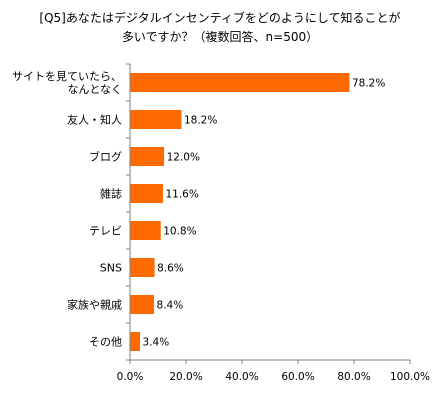 The height and width of the screenshot is (404, 443). I want to click on x-tick-label: 0.0%, so click(130, 377).